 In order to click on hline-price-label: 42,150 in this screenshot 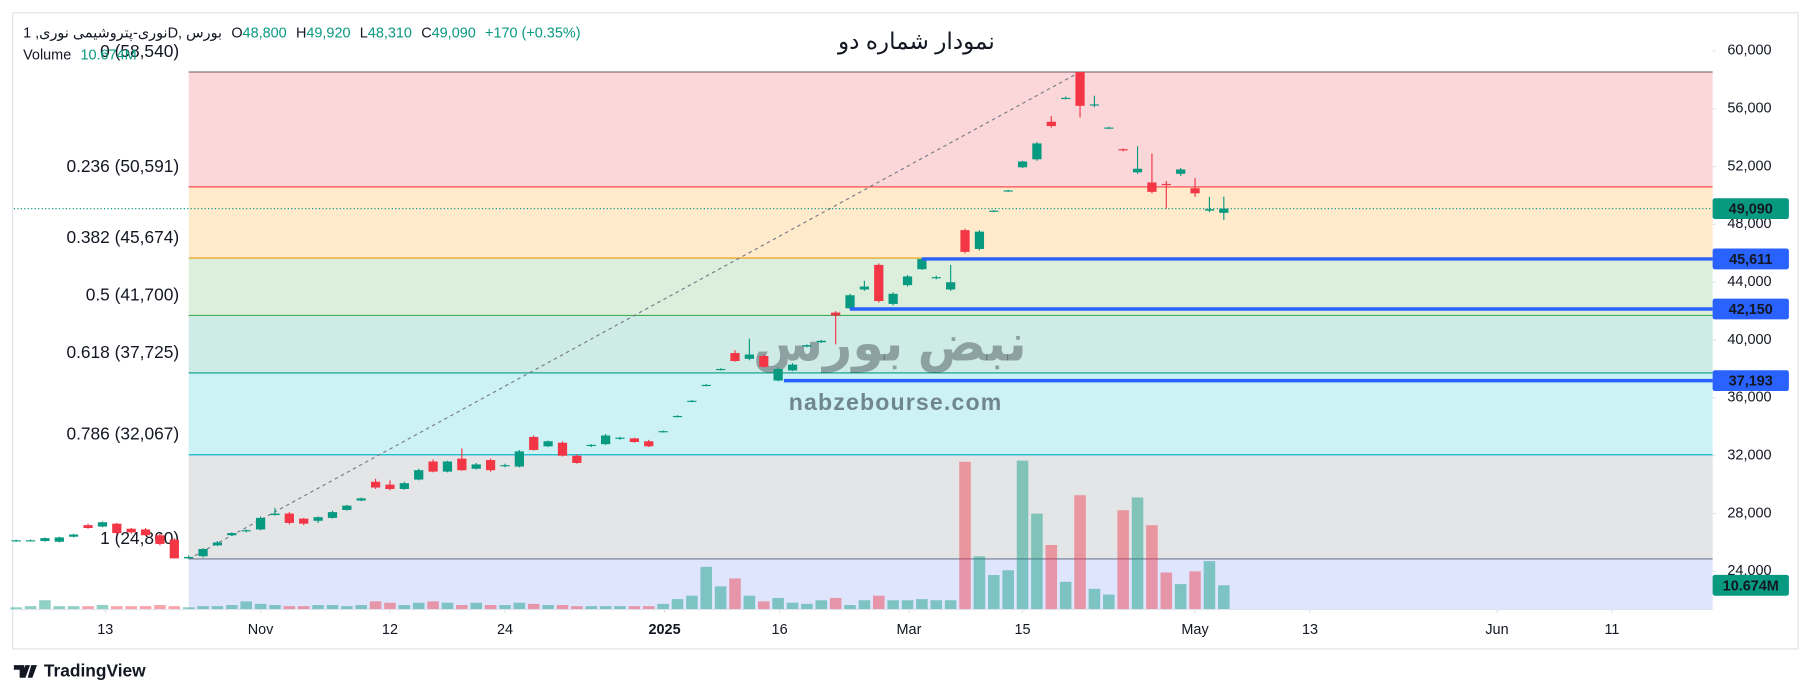, I will do `click(1751, 310)`.